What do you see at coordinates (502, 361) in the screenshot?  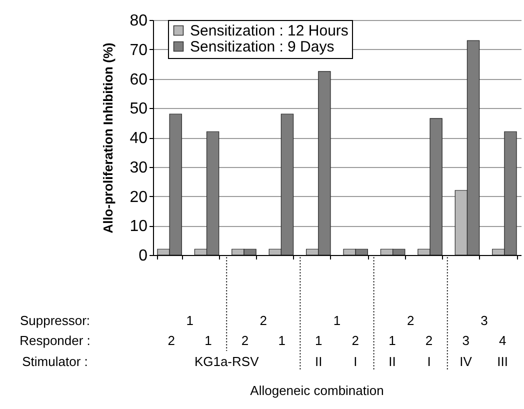 I see `text: III` at bounding box center [502, 361].